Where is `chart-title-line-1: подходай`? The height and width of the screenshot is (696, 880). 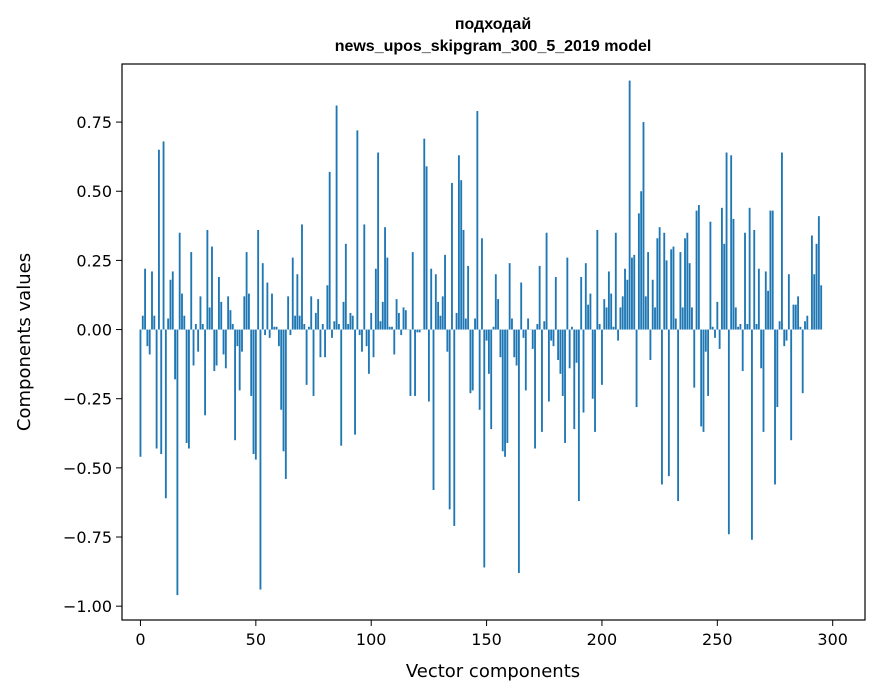 chart-title-line-1: подходай is located at coordinates (493, 24).